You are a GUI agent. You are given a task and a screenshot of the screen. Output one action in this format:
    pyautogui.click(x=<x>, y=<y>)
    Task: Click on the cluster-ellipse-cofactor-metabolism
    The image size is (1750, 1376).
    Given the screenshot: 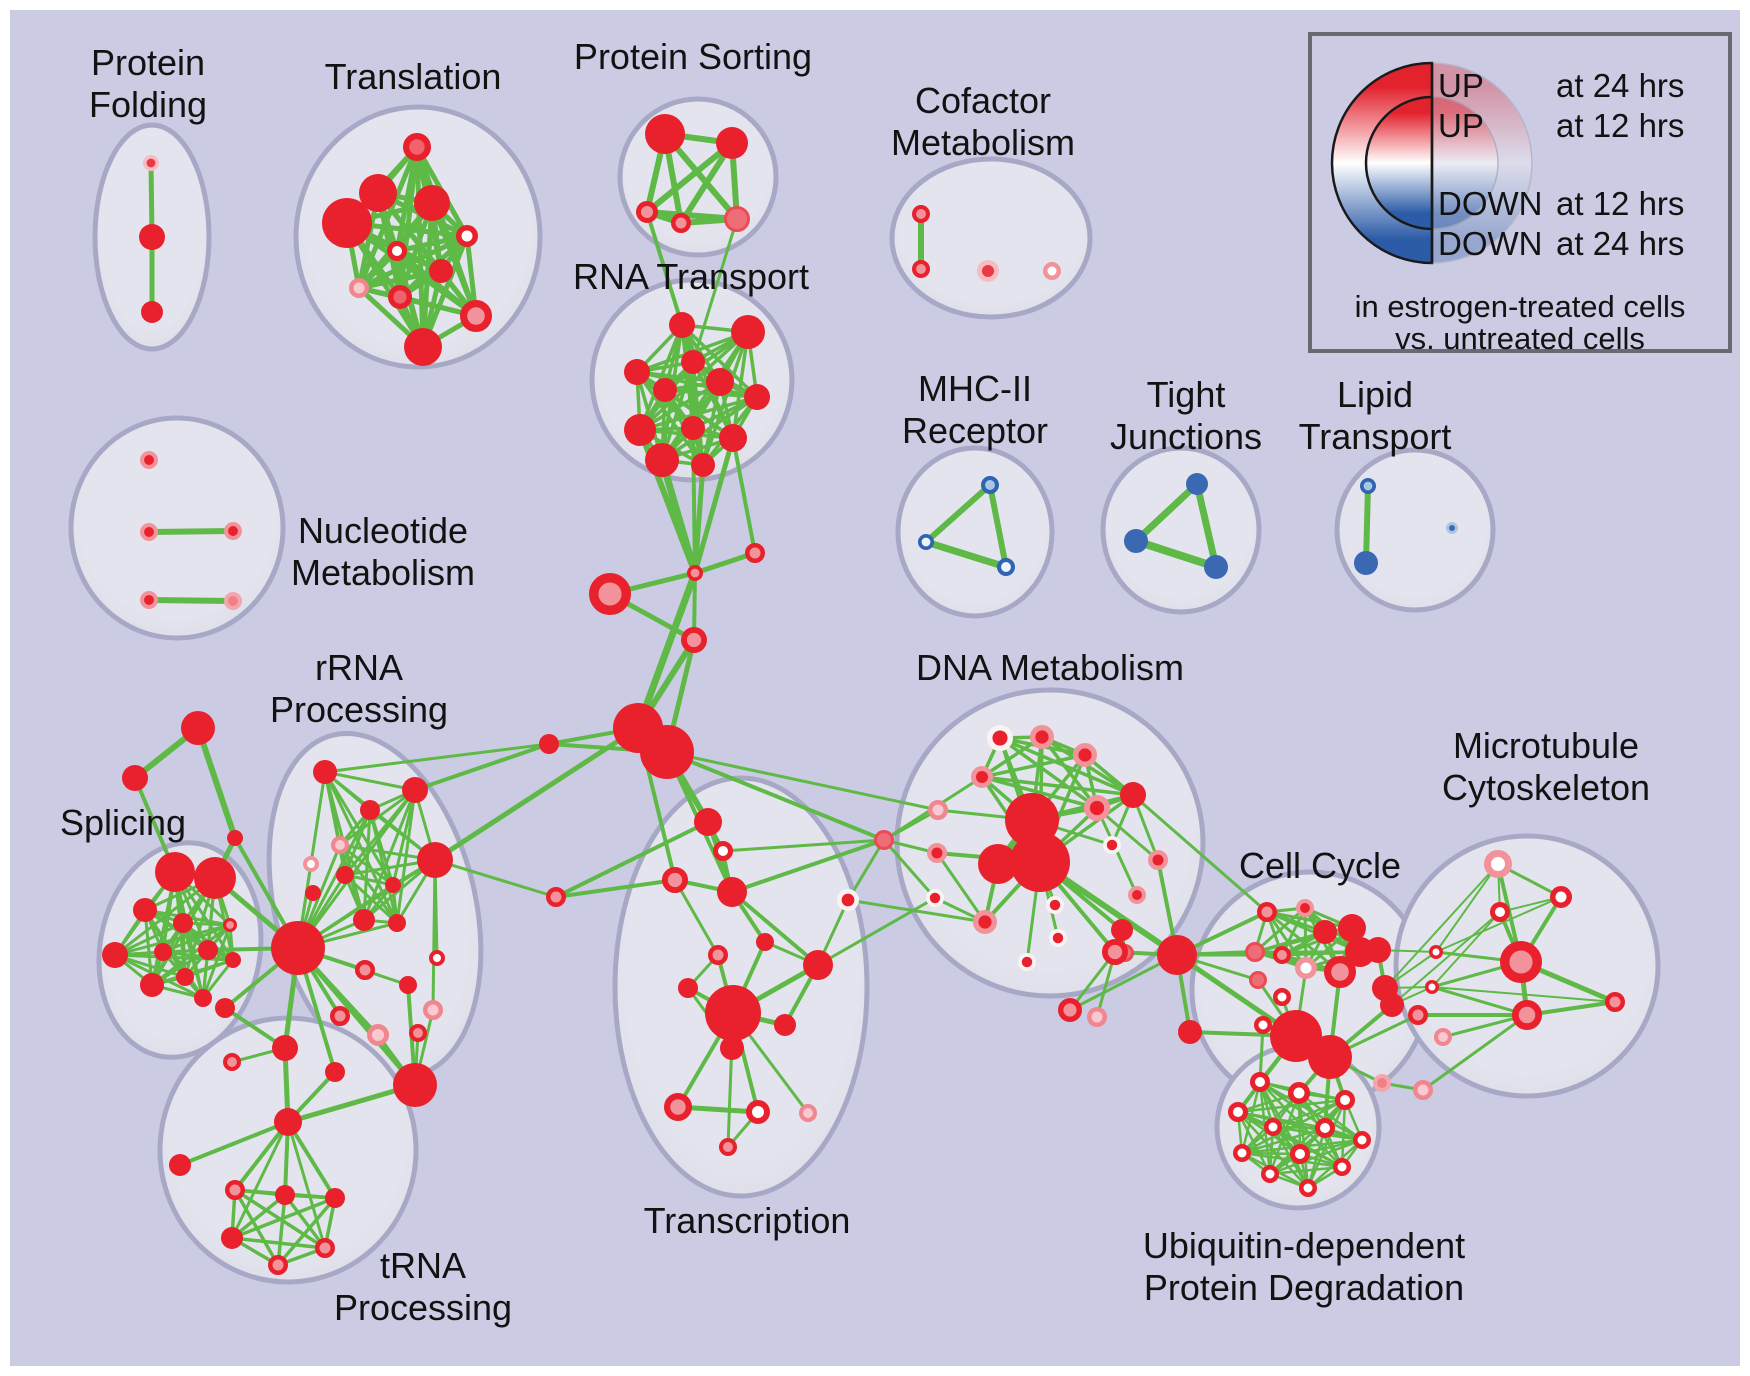 What is the action you would take?
    pyautogui.click(x=991, y=238)
    